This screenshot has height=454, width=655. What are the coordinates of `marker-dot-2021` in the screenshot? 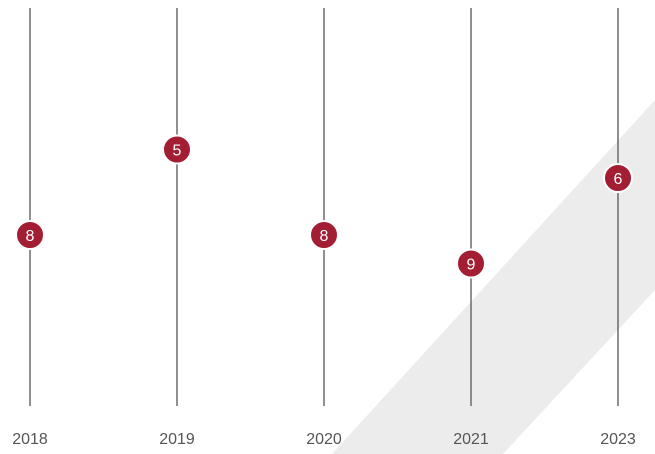 It's located at (471, 263).